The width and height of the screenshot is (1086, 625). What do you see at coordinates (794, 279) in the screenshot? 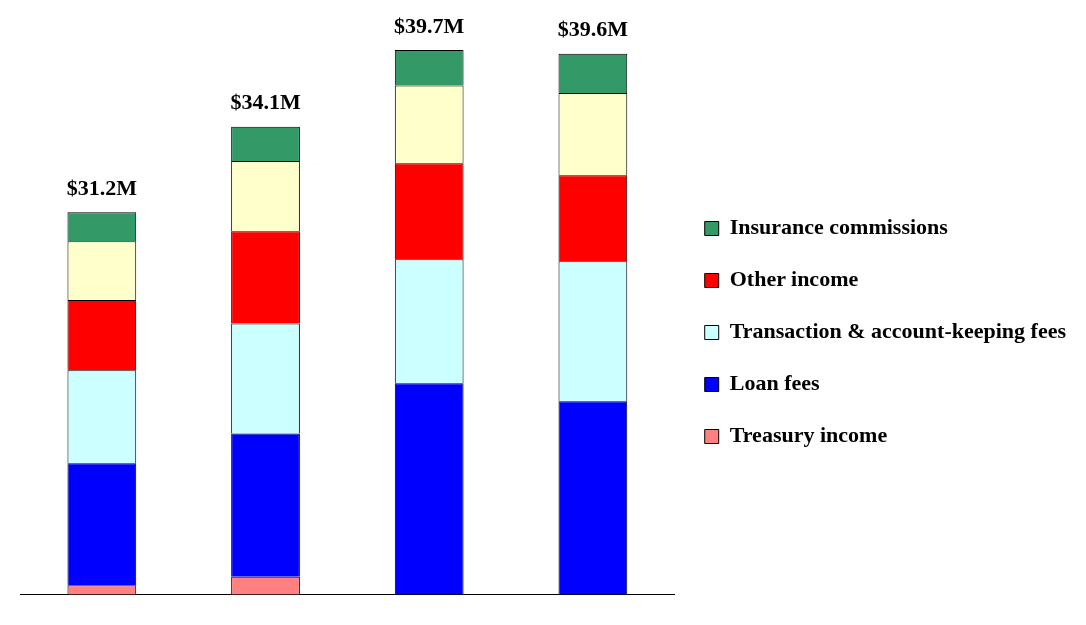
I see `legend-label: Other income` at bounding box center [794, 279].